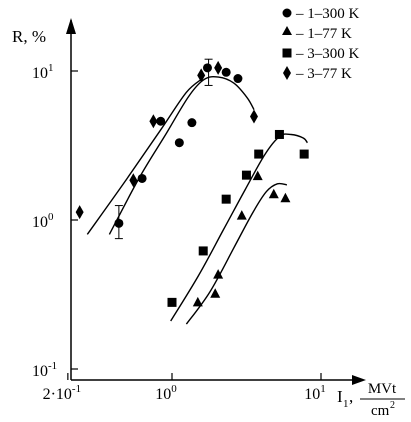 The image size is (411, 422). Describe the element at coordinates (382, 389) in the screenshot. I see `x-axis-unit-numerator: MVt` at that location.